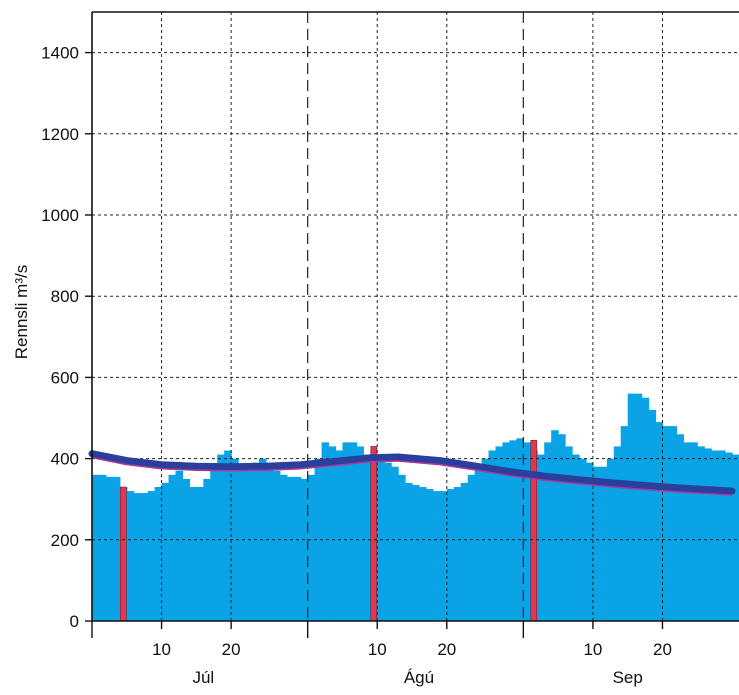 The height and width of the screenshot is (695, 739). Describe the element at coordinates (412, 476) in the screenshot. I see `mean-curve-edge` at that location.